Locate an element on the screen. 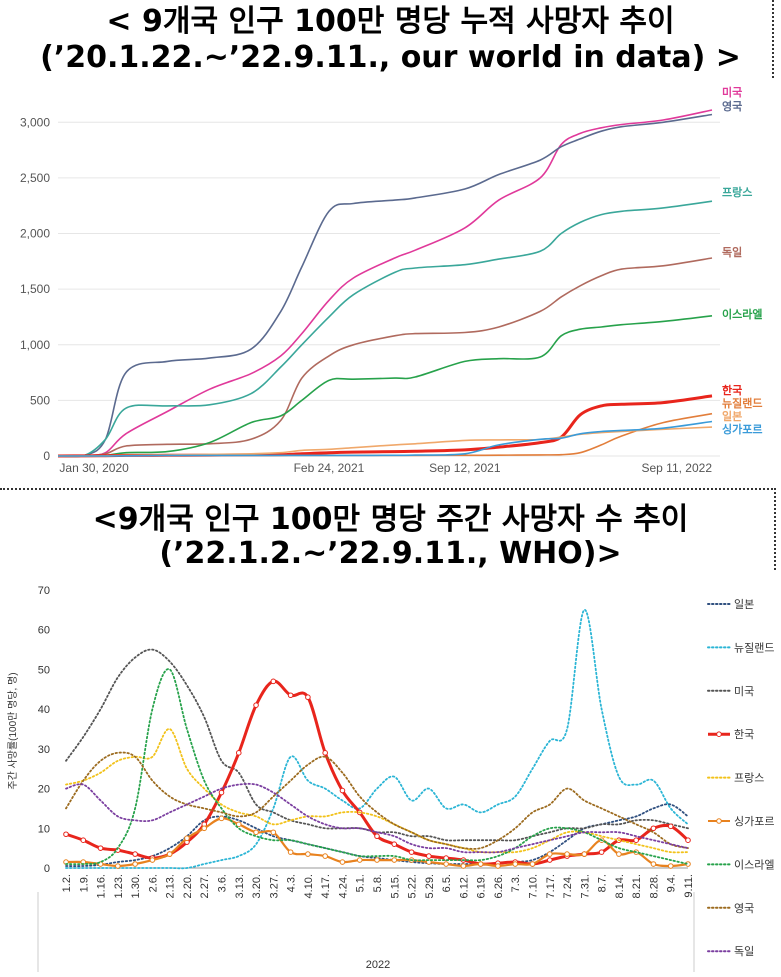 The width and height of the screenshot is (781, 977). x-tick-label: 1.2. is located at coordinates (67, 883).